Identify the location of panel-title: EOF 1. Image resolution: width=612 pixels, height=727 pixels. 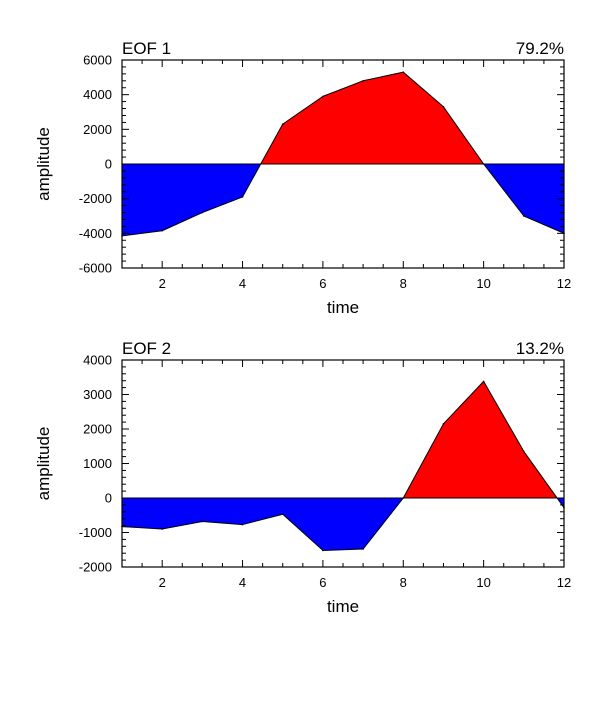
(146, 48).